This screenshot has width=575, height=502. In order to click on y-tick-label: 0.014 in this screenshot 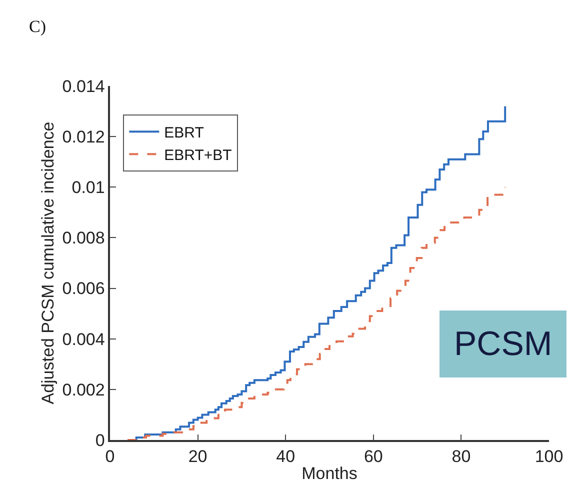, I will do `click(83, 86)`.